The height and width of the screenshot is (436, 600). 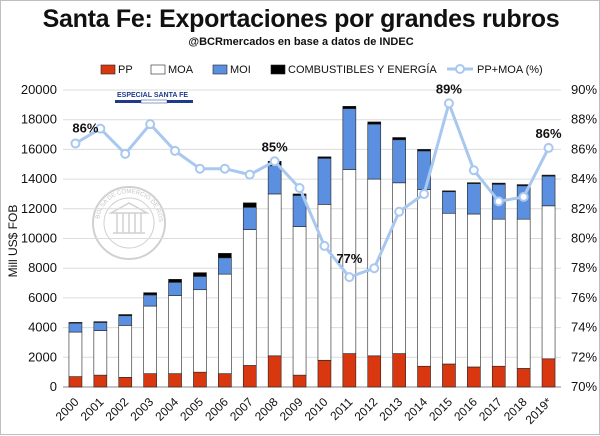 I want to click on bar-pp-2004, so click(x=175, y=380).